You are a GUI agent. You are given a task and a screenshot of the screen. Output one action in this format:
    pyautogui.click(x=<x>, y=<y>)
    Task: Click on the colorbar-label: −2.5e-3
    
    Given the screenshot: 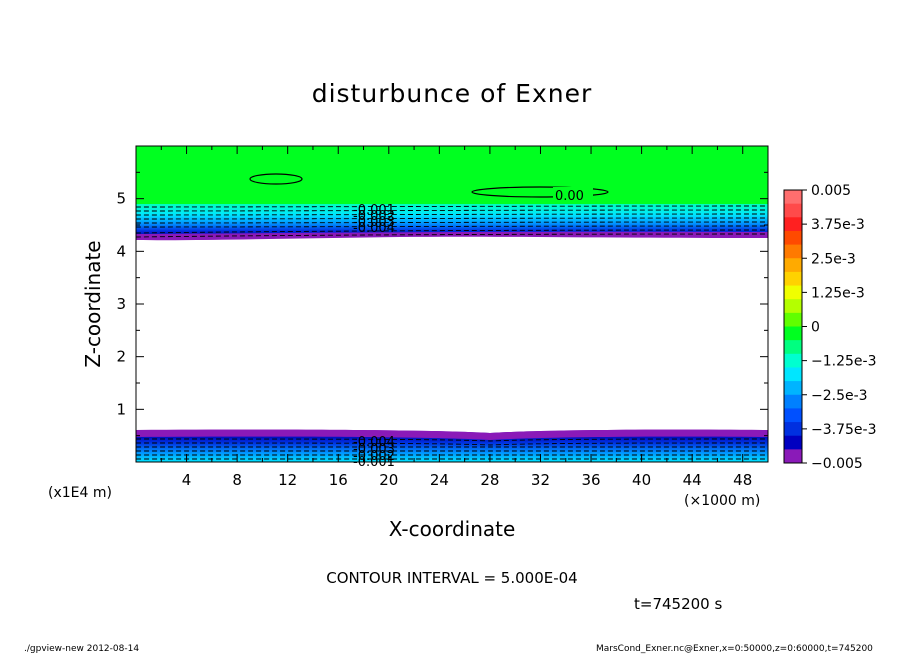 What is the action you would take?
    pyautogui.click(x=839, y=396)
    